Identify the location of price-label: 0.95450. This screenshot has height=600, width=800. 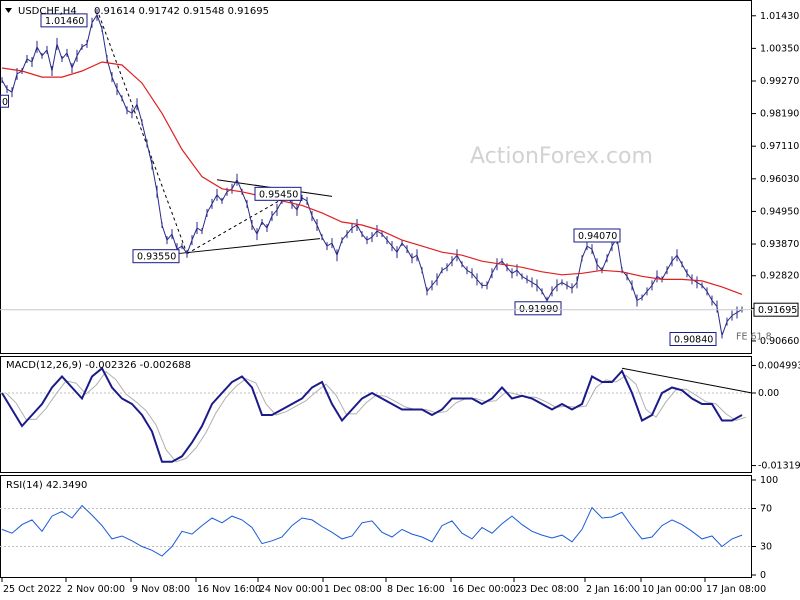
(278, 194).